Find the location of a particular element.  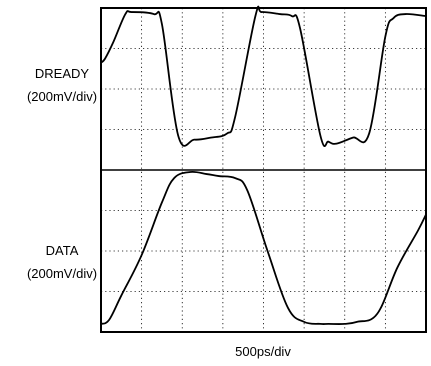

data-scale-label: (200mV/div) is located at coordinates (62, 273).